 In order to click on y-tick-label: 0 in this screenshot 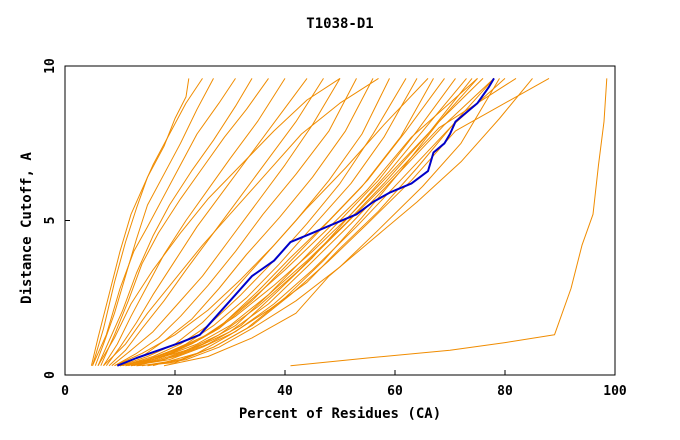, I will do `click(50, 375)`.